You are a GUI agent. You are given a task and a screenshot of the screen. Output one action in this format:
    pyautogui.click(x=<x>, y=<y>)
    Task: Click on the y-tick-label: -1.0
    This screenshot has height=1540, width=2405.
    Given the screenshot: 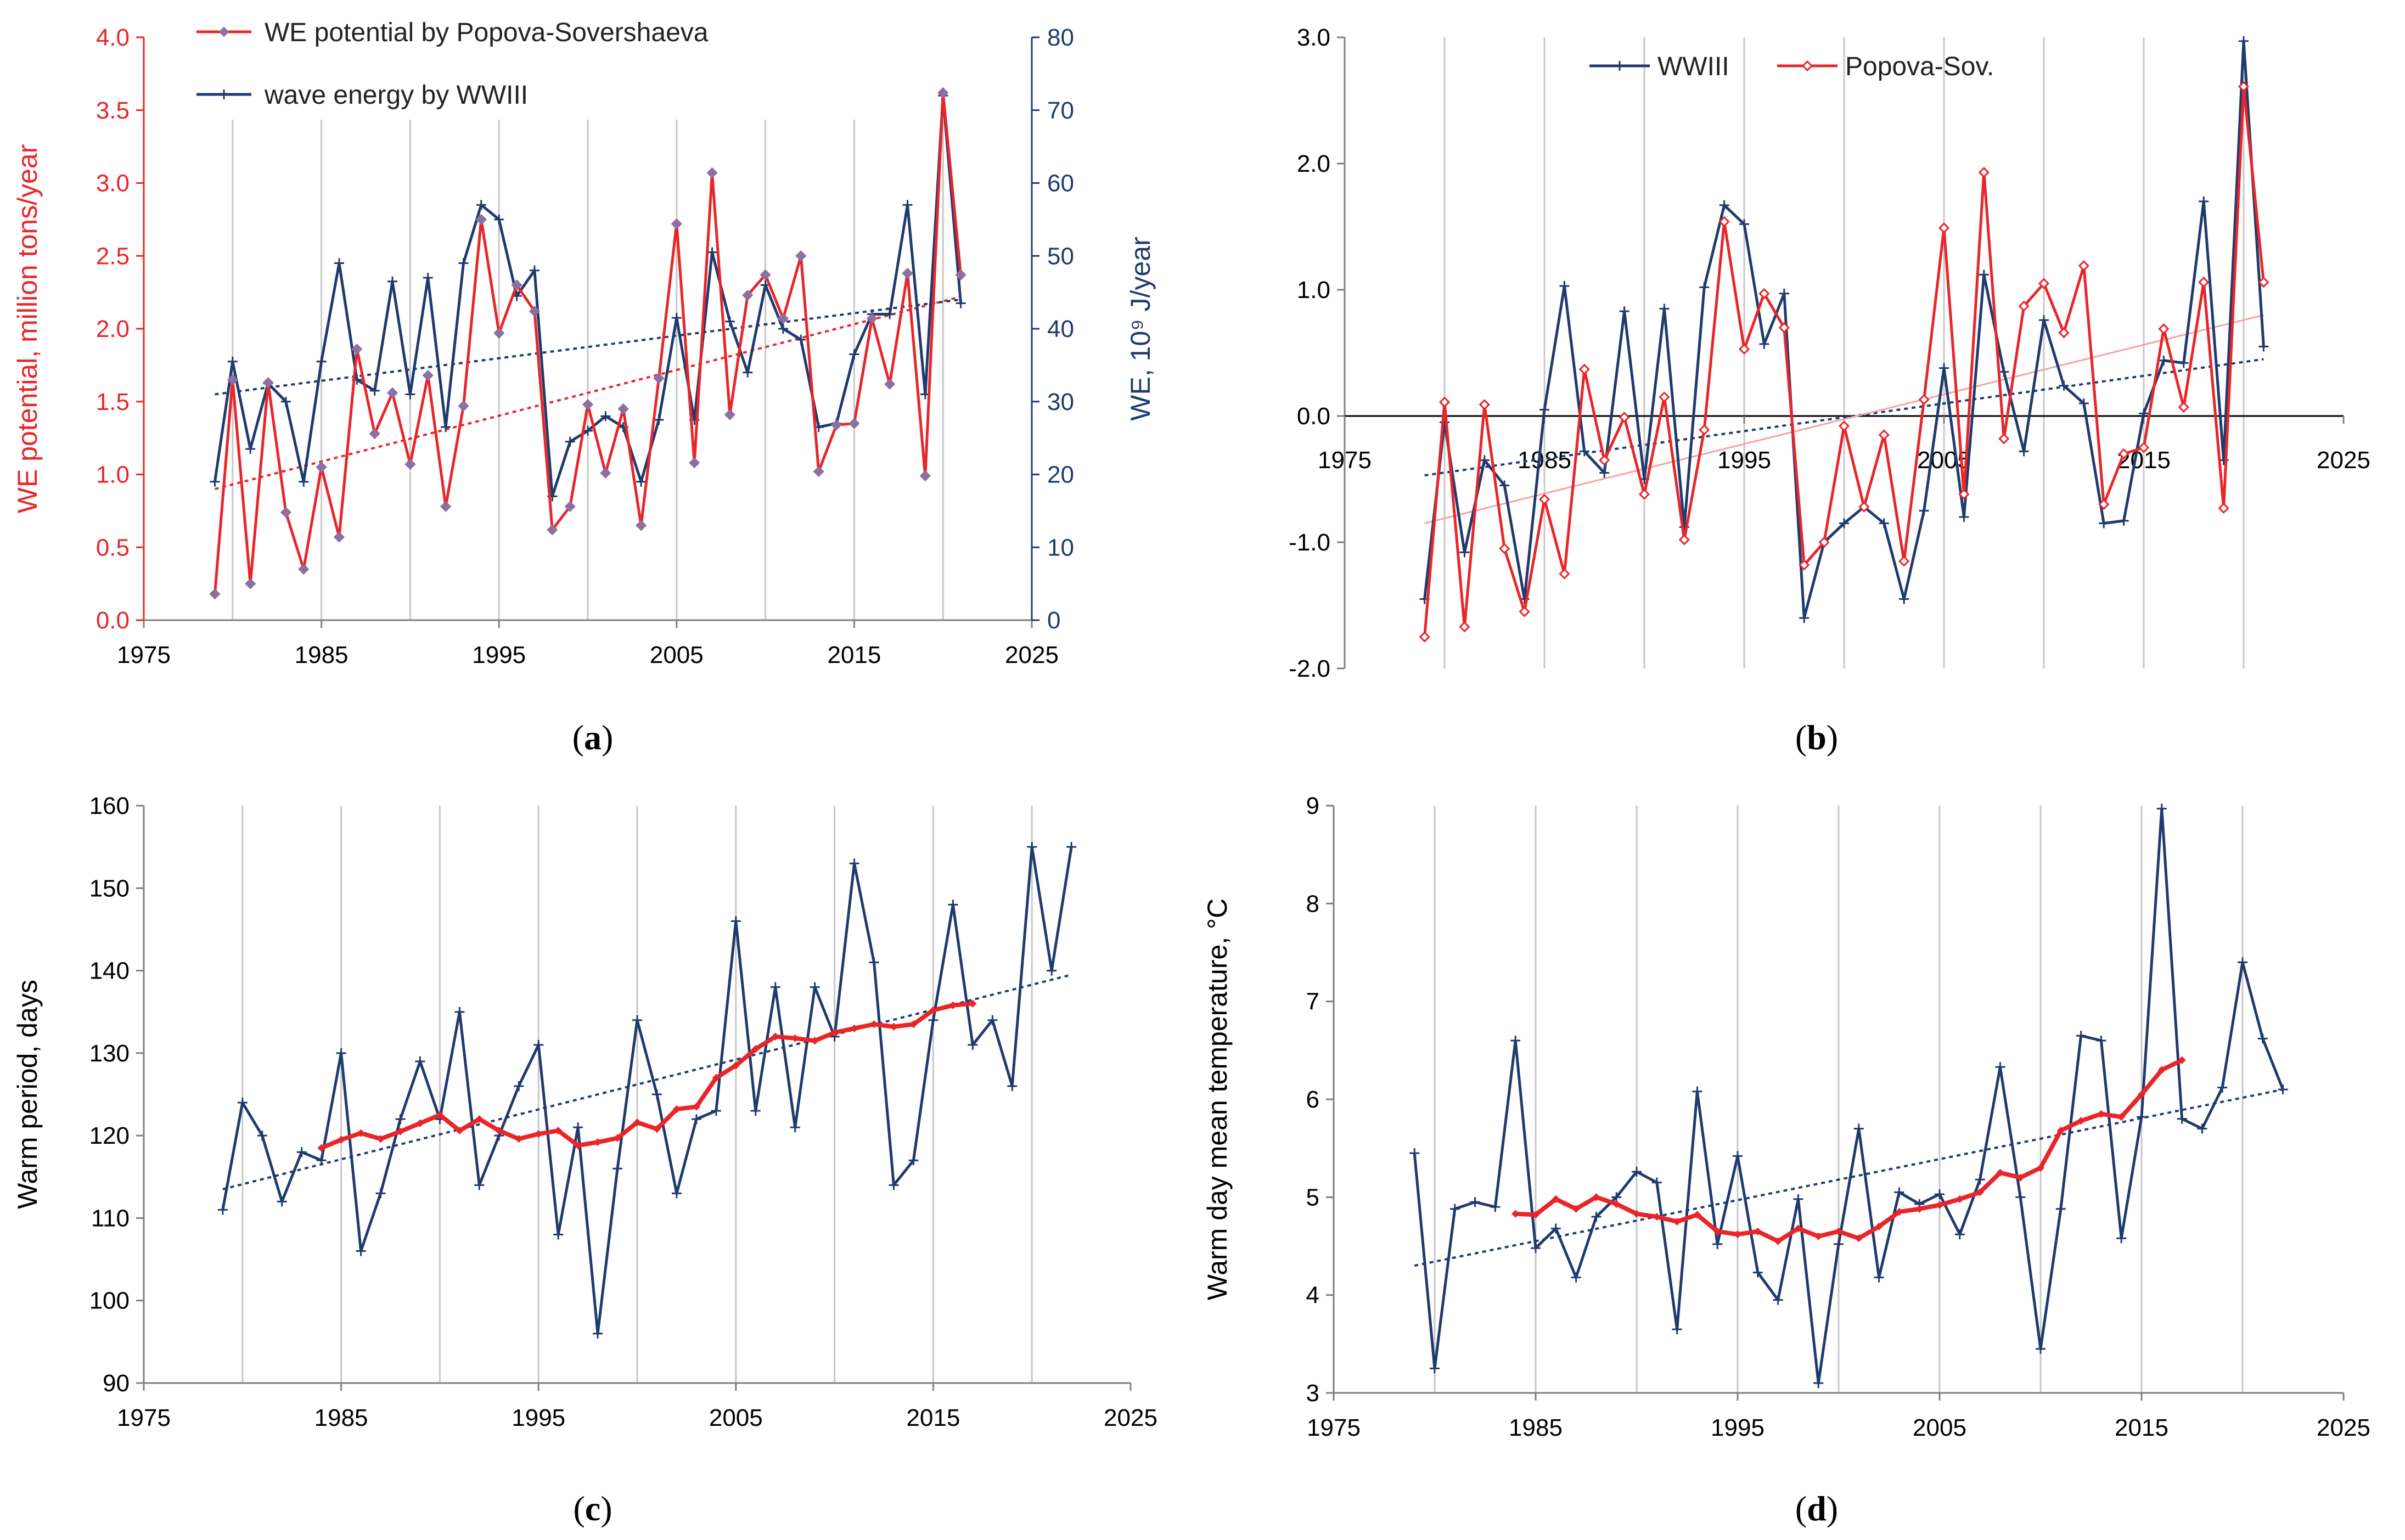 What is the action you would take?
    pyautogui.click(x=1309, y=543)
    